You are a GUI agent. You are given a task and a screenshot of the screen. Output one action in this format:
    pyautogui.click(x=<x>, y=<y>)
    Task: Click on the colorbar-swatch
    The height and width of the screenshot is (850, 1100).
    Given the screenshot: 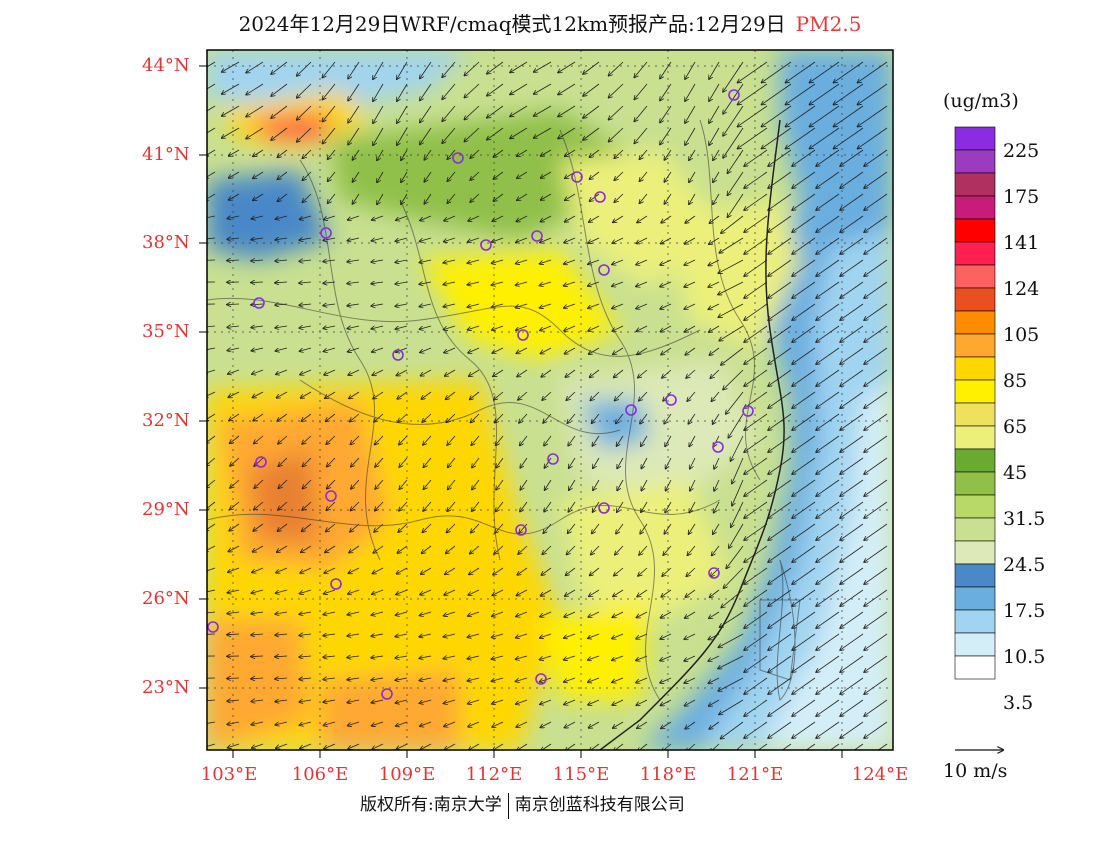 What is the action you would take?
    pyautogui.click(x=975, y=621)
    